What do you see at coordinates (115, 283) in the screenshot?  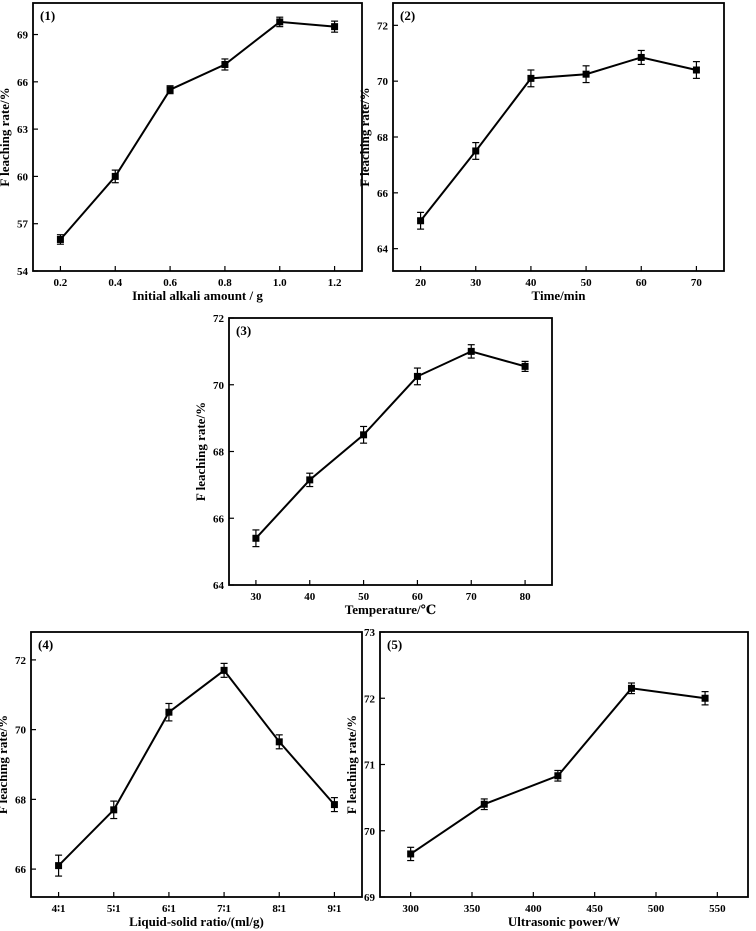 I see `x-tick-label: 0.4` at bounding box center [115, 283].